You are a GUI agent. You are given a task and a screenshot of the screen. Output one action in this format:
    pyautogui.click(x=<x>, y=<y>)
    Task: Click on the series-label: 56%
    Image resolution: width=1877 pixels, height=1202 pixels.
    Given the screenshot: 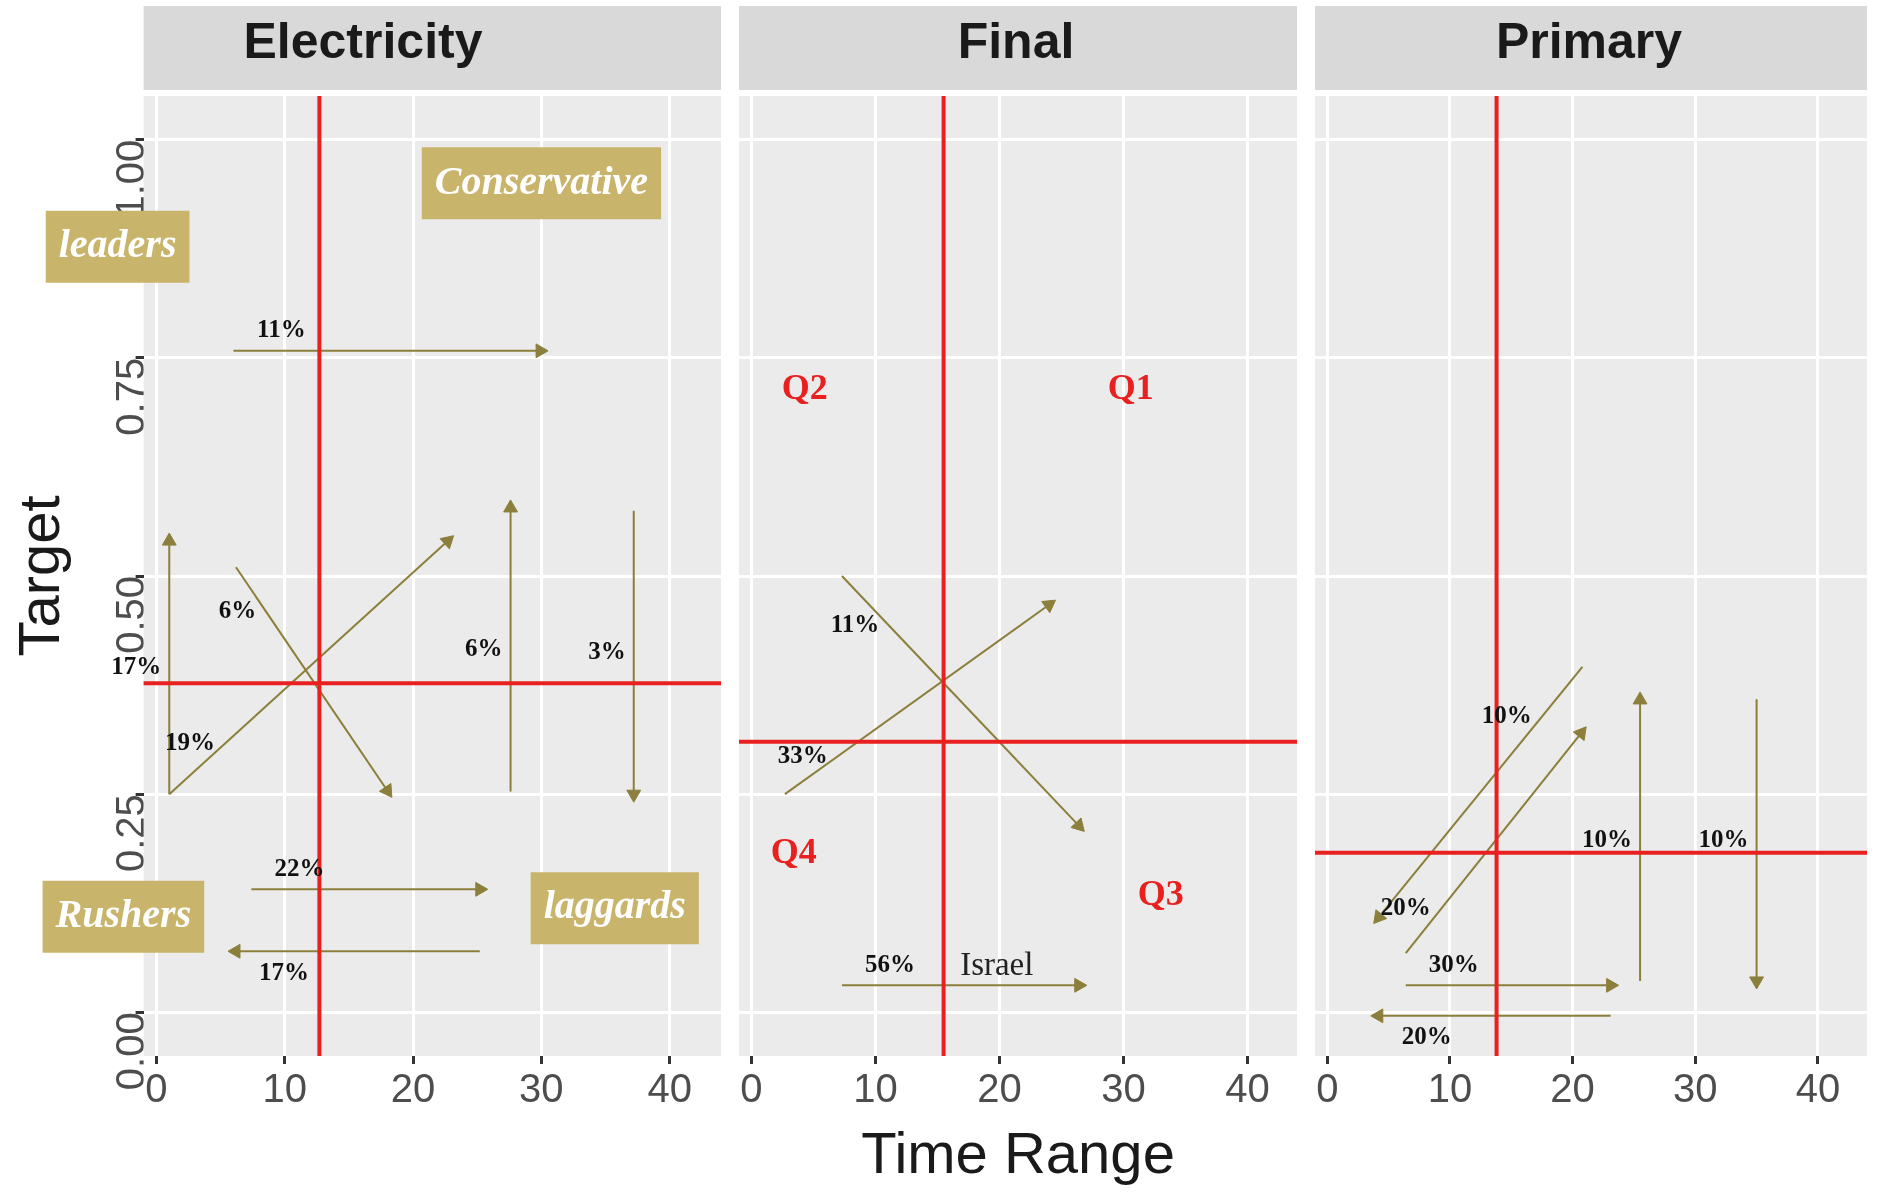 What is the action you would take?
    pyautogui.click(x=889, y=963)
    